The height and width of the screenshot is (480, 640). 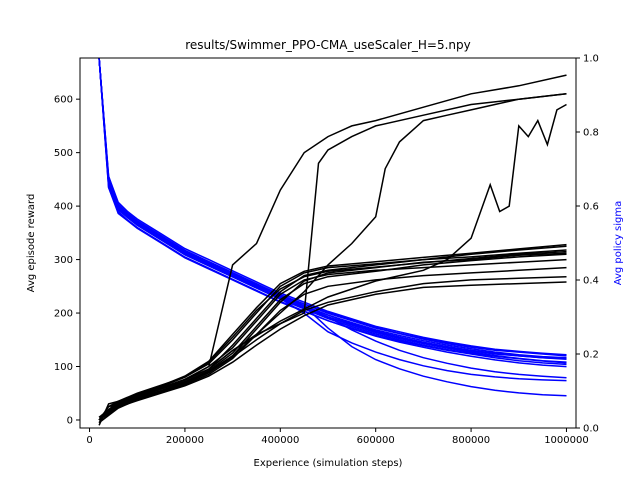 I want to click on y-right-tick-label: 0.4, so click(x=591, y=281).